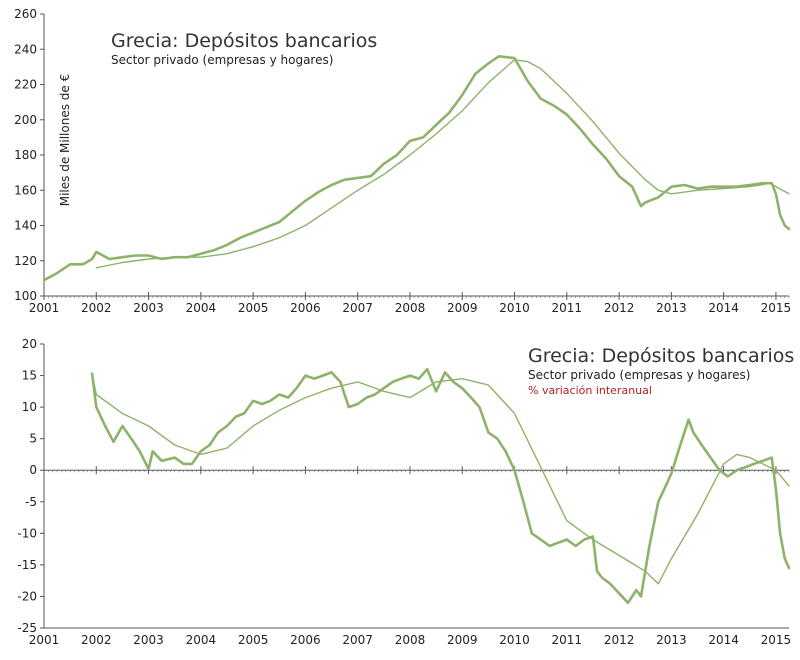  Describe the element at coordinates (723, 640) in the screenshot. I see `chart2-x-tick-label: 2014` at that location.